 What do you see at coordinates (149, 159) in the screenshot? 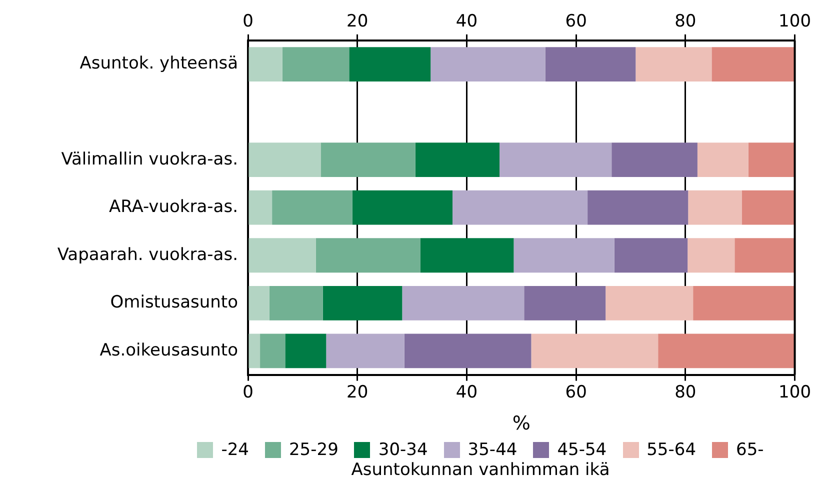
I see `y-tick-label: Välimallin vuokra-as.` at bounding box center [149, 159].